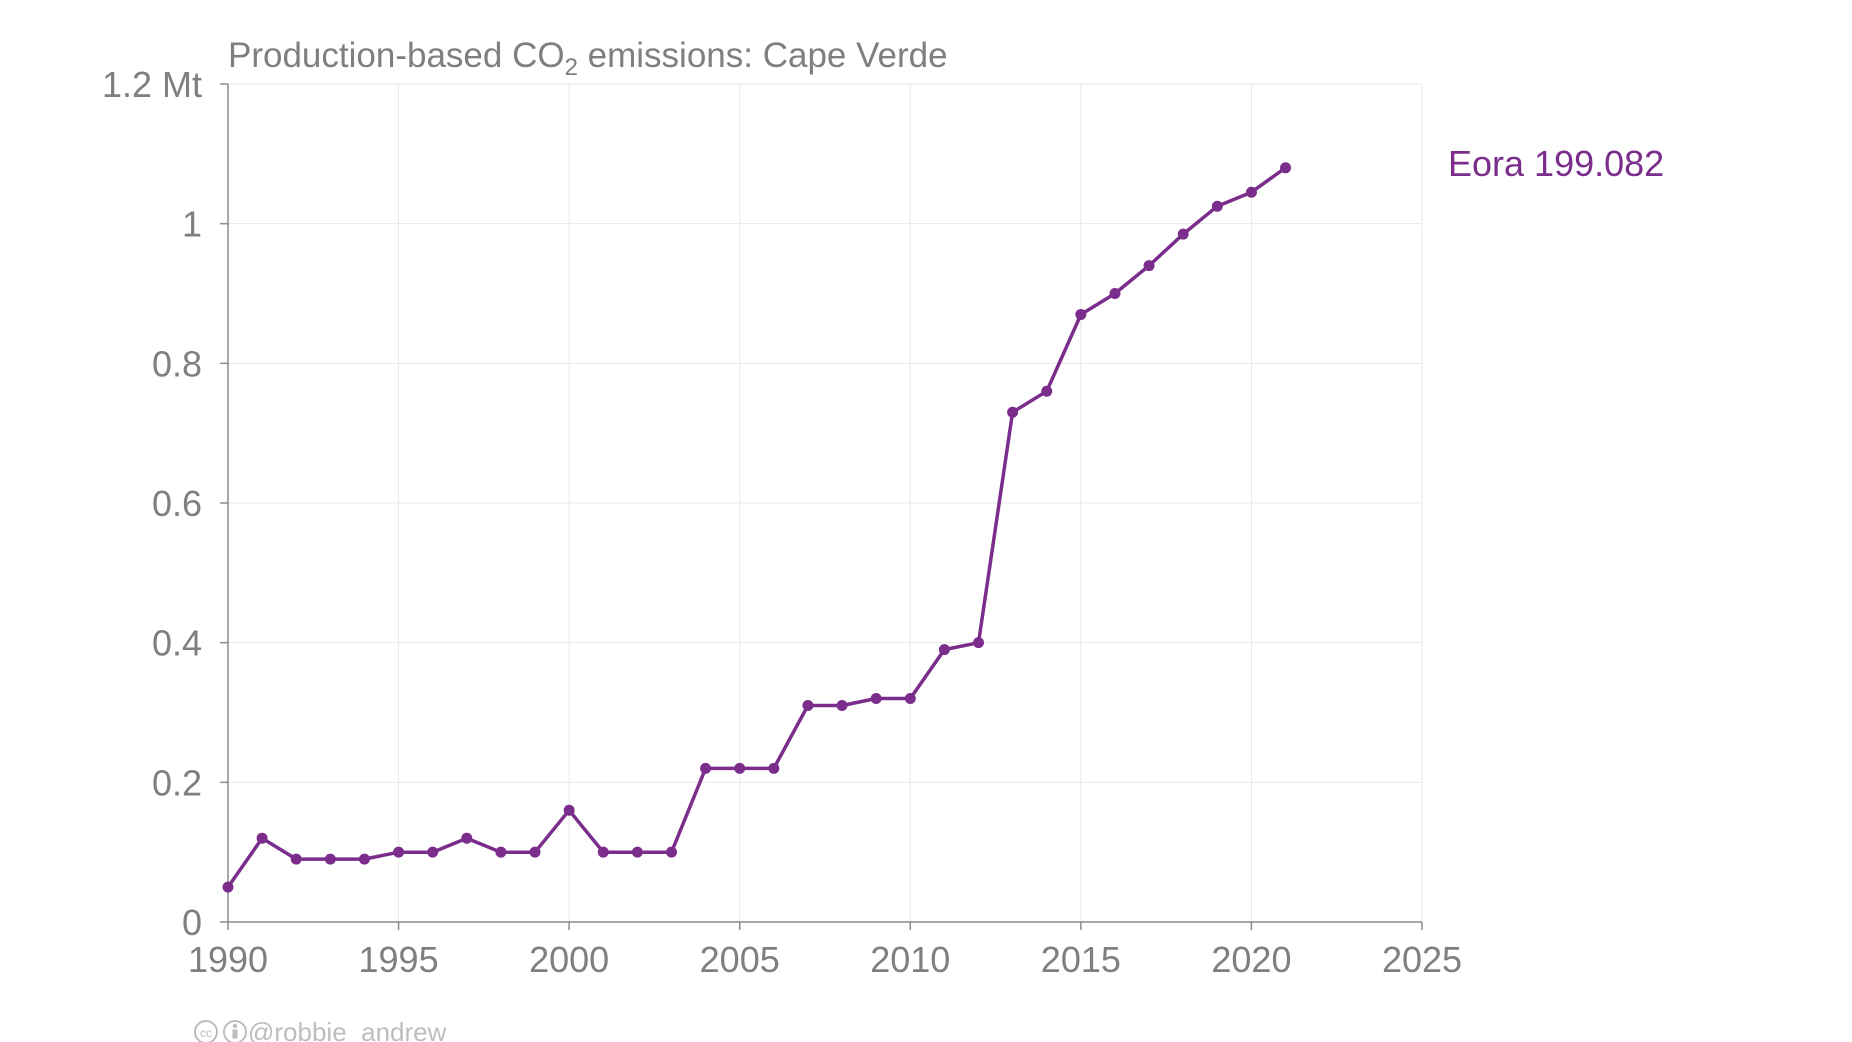 This screenshot has height=1042, width=1852. Describe the element at coordinates (1081, 959) in the screenshot. I see `x-tick-label: 2015` at that location.